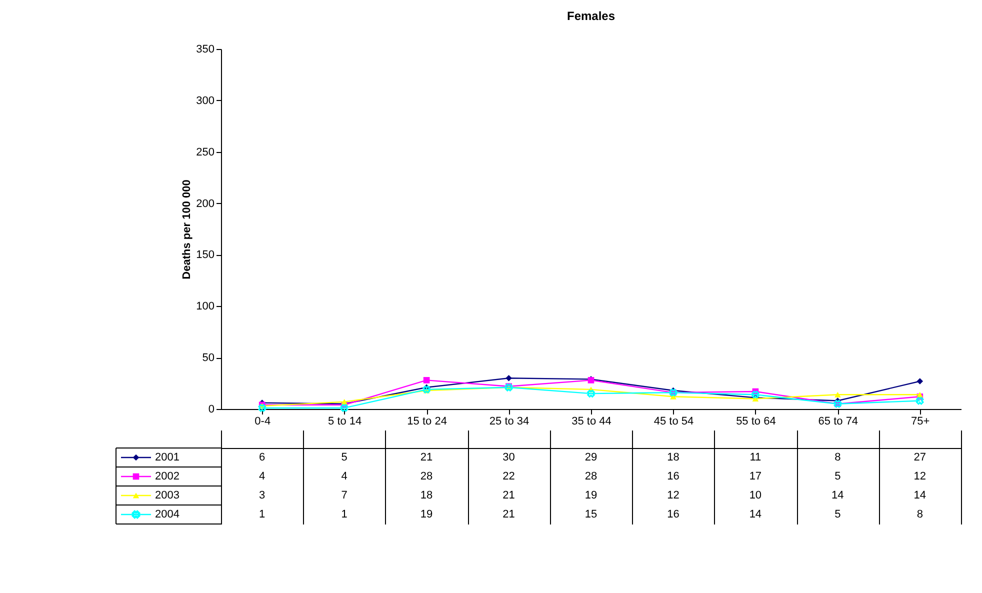  Describe the element at coordinates (262, 496) in the screenshot. I see `data-label: 3` at that location.